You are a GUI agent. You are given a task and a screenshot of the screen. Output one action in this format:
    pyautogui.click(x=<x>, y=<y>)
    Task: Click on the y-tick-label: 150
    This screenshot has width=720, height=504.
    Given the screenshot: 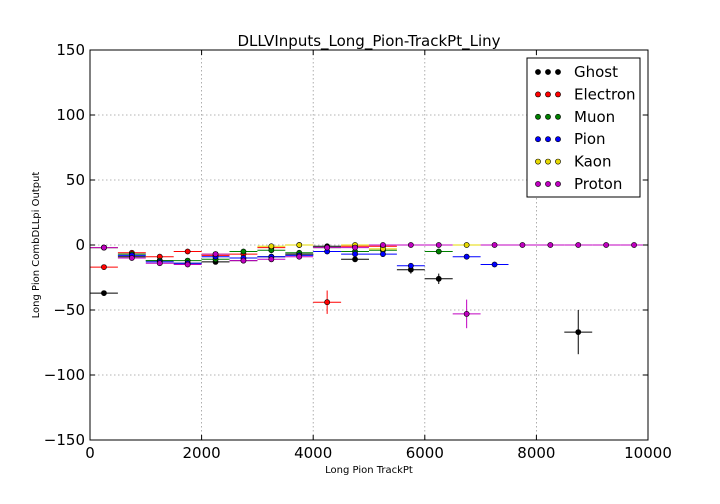 What is the action you would take?
    pyautogui.click(x=70, y=50)
    